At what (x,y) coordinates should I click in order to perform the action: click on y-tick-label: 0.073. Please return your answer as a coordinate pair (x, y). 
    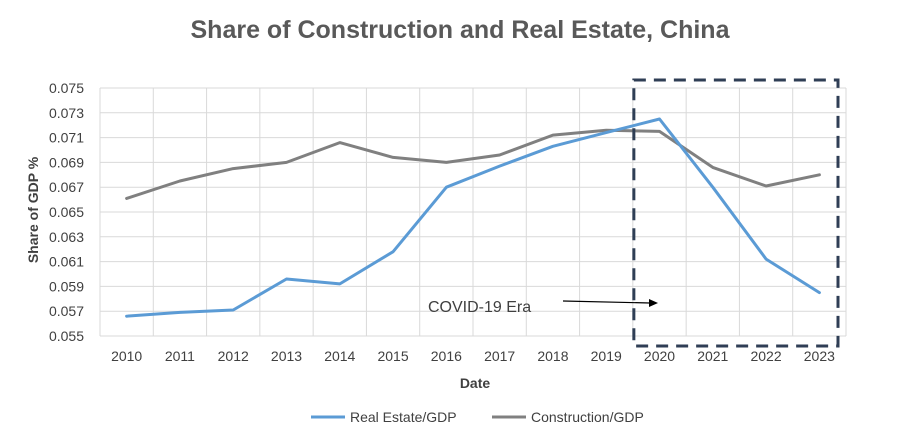
    Looking at the image, I should click on (66, 113).